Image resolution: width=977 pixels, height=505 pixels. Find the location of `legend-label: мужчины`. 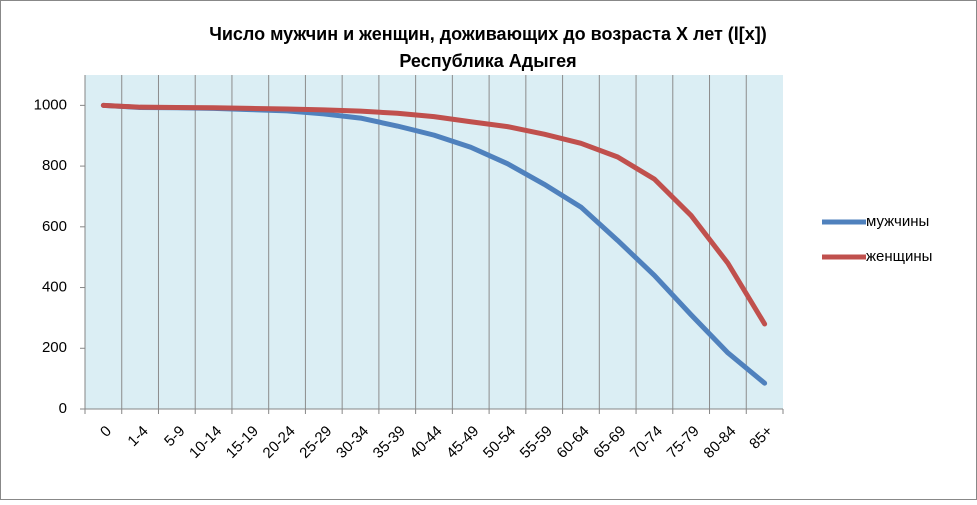

legend-label: мужчины is located at coordinates (897, 221).